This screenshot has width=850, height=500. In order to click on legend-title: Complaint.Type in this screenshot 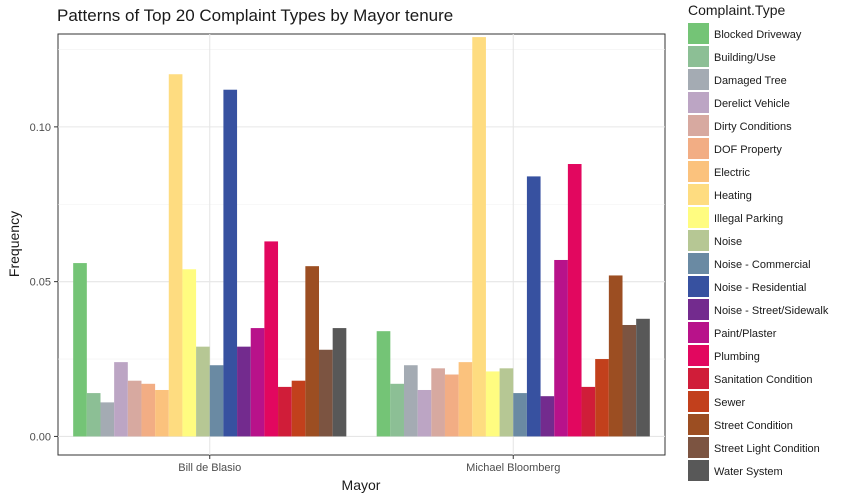, I will do `click(736, 10)`.